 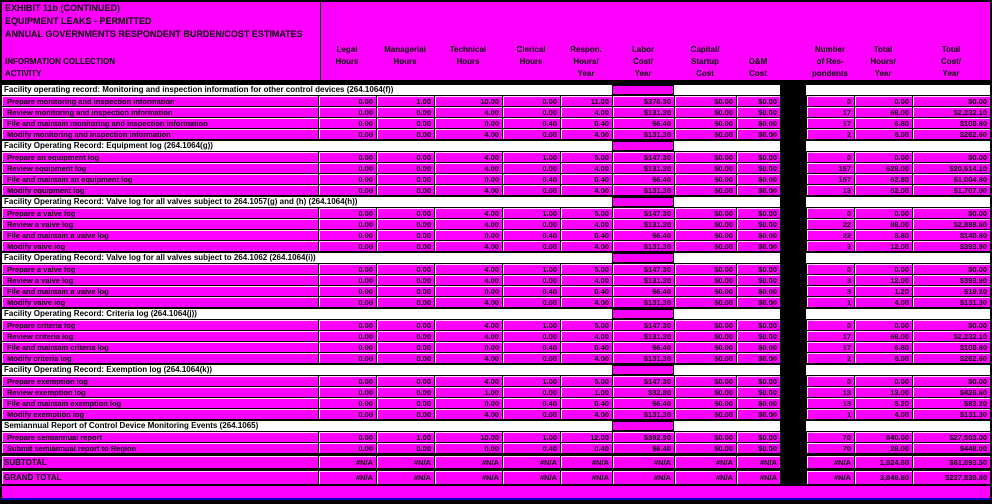 What do you see at coordinates (883, 448) in the screenshot?
I see `cell-total-hours-year: 28.00` at bounding box center [883, 448].